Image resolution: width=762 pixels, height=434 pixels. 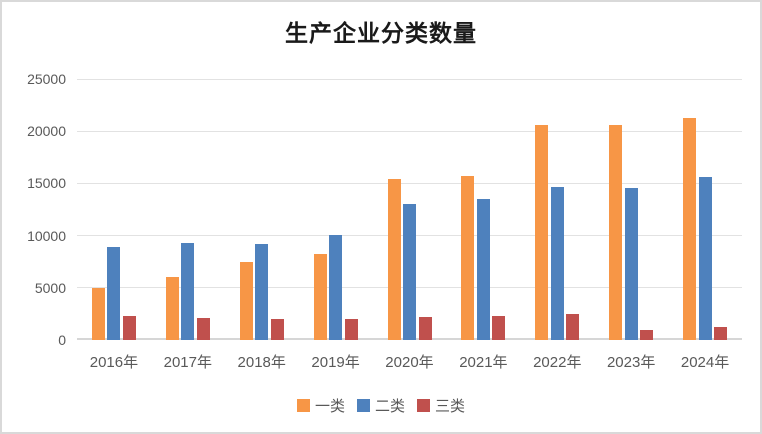 I want to click on bar-一类-2021年, so click(x=468, y=258).